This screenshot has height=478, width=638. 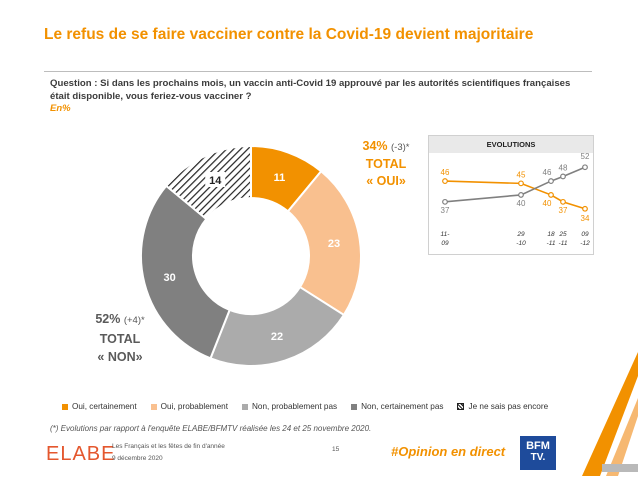 What do you see at coordinates (585, 218) in the screenshot?
I see `evolution-value-label: 34` at bounding box center [585, 218].